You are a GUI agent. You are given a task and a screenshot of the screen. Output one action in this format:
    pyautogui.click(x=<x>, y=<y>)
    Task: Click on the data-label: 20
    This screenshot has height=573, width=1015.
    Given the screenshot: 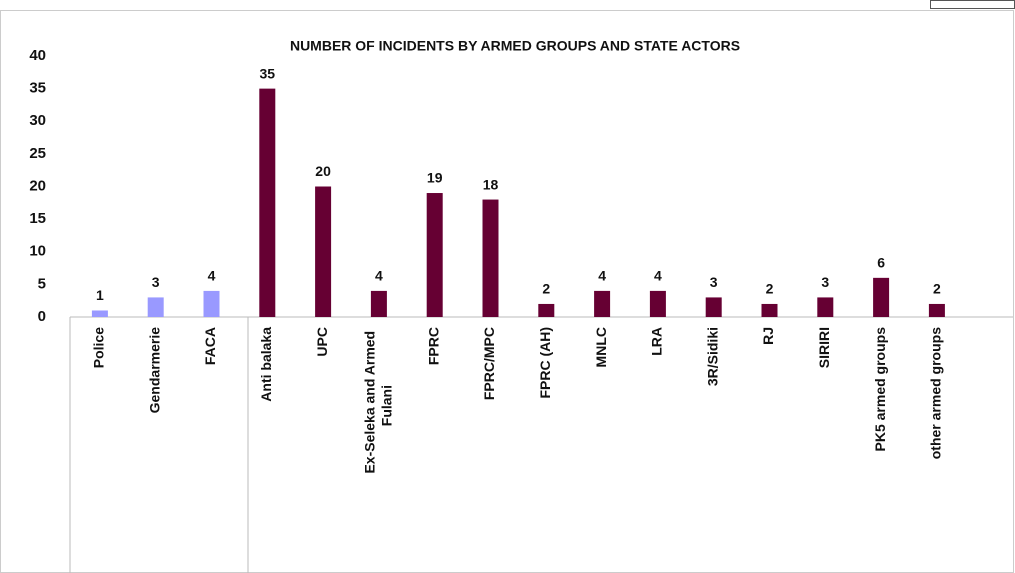 What is the action you would take?
    pyautogui.click(x=323, y=171)
    